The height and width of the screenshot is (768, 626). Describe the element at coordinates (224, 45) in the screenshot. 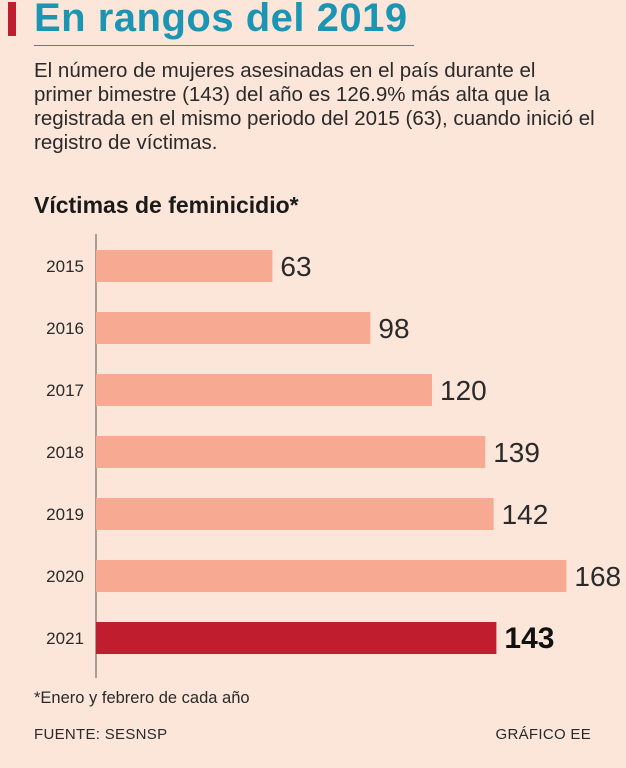

I see `title-rule` at that location.